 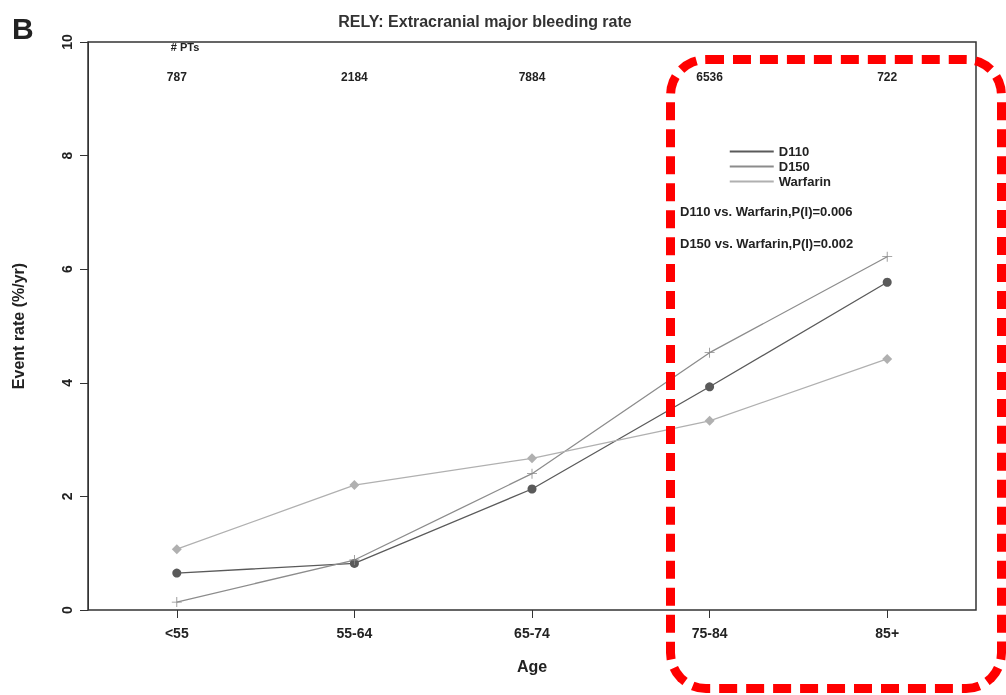 What do you see at coordinates (794, 166) in the screenshot?
I see `legend-label: D150` at bounding box center [794, 166].